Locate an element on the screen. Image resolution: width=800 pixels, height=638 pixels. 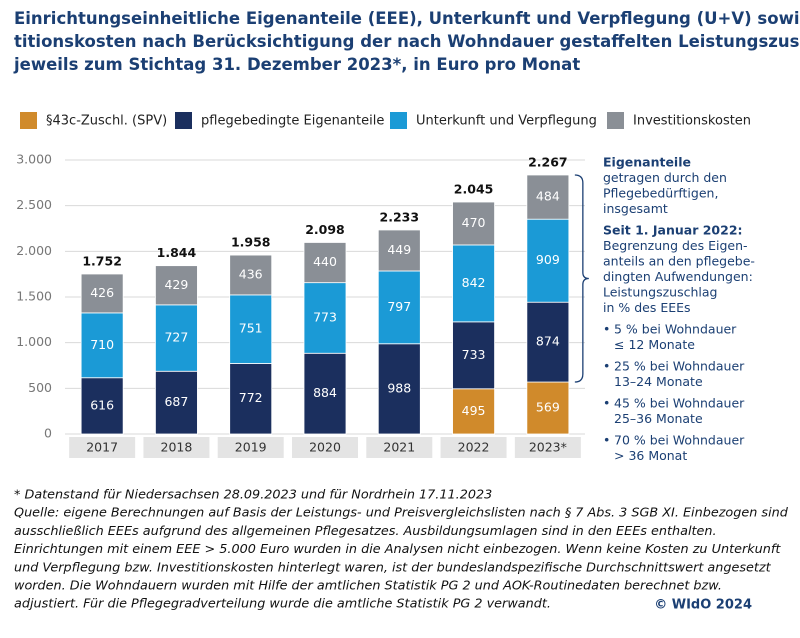
segment-label: 909 is located at coordinates (548, 259).